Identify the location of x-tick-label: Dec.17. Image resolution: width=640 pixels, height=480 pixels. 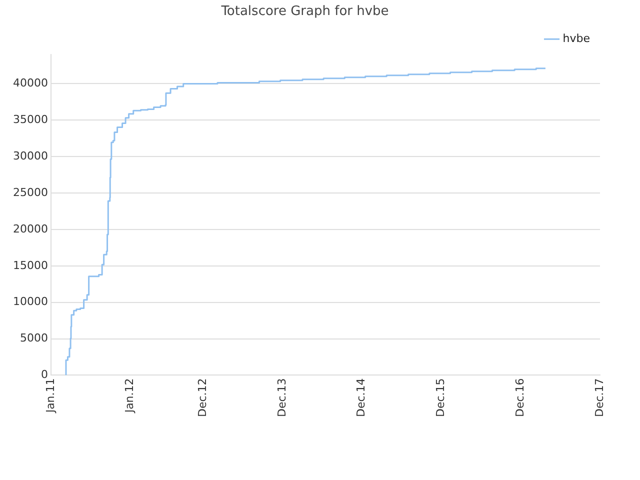
(599, 397).